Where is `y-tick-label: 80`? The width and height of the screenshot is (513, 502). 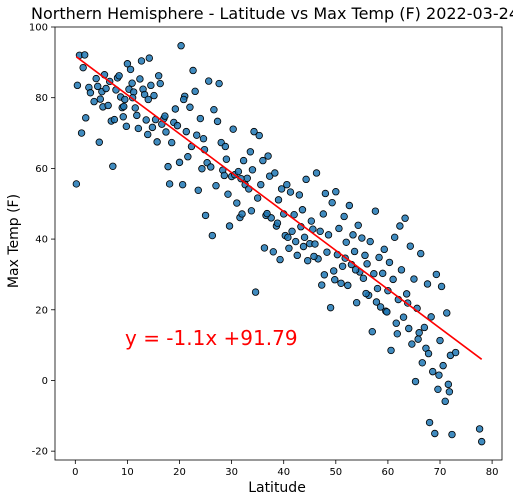
y-tick-label: 80 is located at coordinates (41, 98).